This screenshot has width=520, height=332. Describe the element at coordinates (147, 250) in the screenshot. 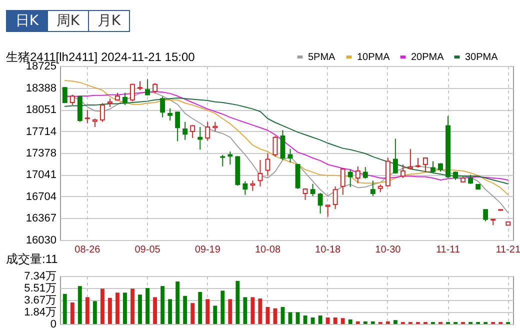

I see `x-tick-label: 09-05` at that location.